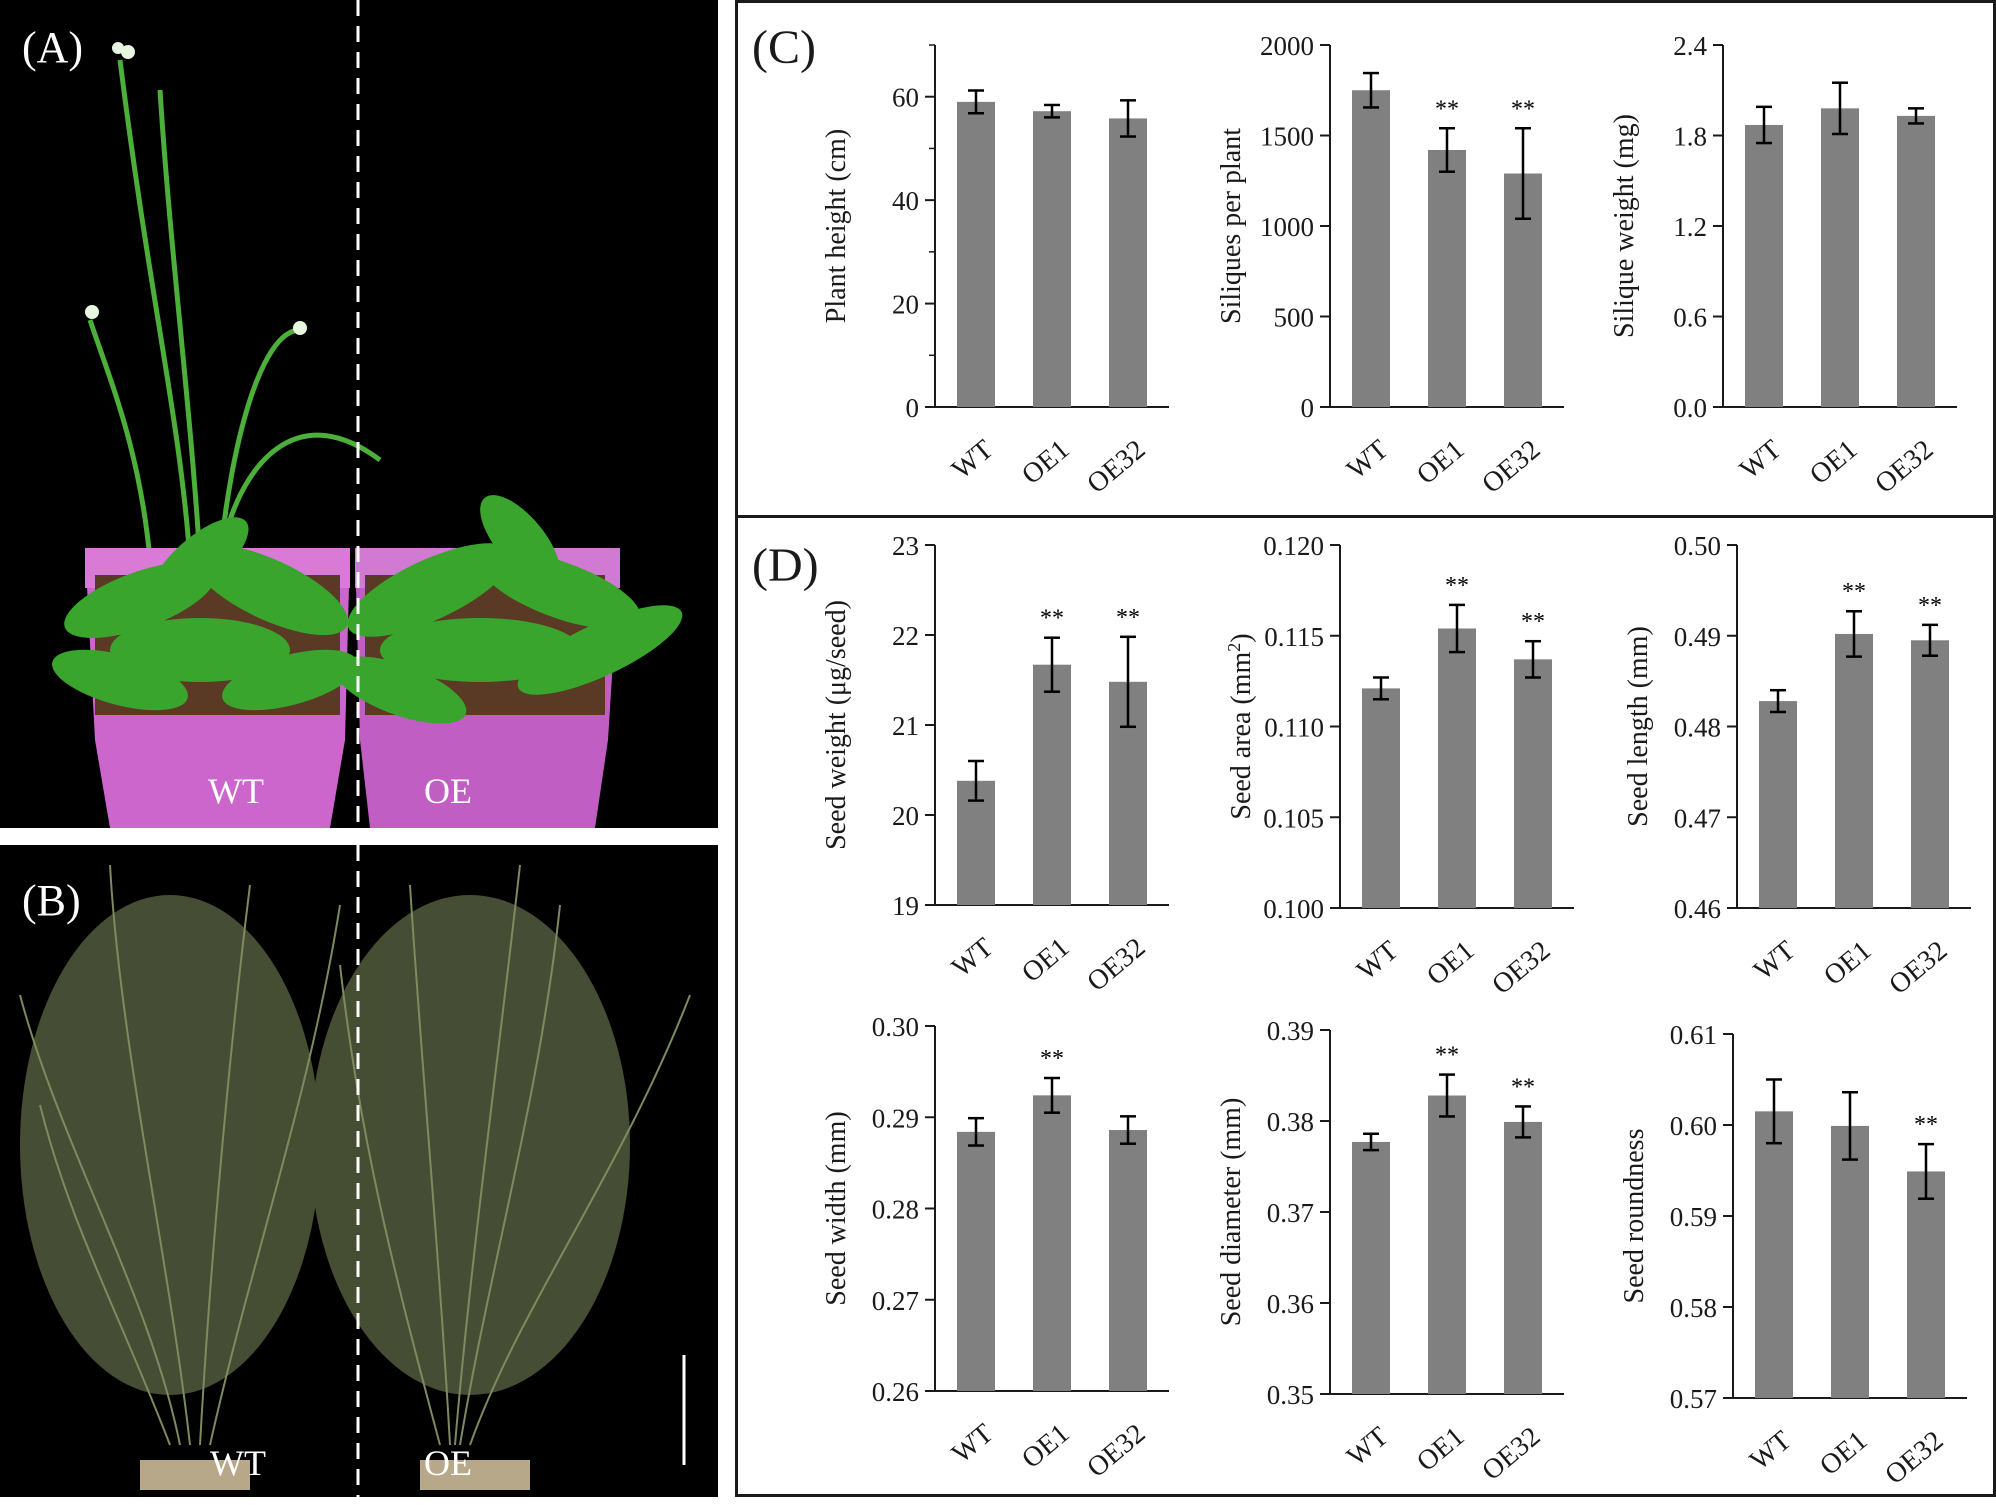 This screenshot has width=1996, height=1505. I want to click on y-tick-label: 0.49, so click(1697, 637).